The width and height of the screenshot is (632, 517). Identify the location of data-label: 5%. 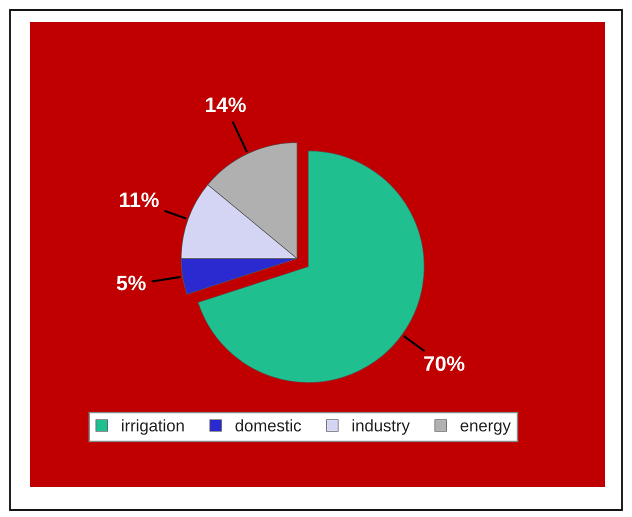
(131, 283).